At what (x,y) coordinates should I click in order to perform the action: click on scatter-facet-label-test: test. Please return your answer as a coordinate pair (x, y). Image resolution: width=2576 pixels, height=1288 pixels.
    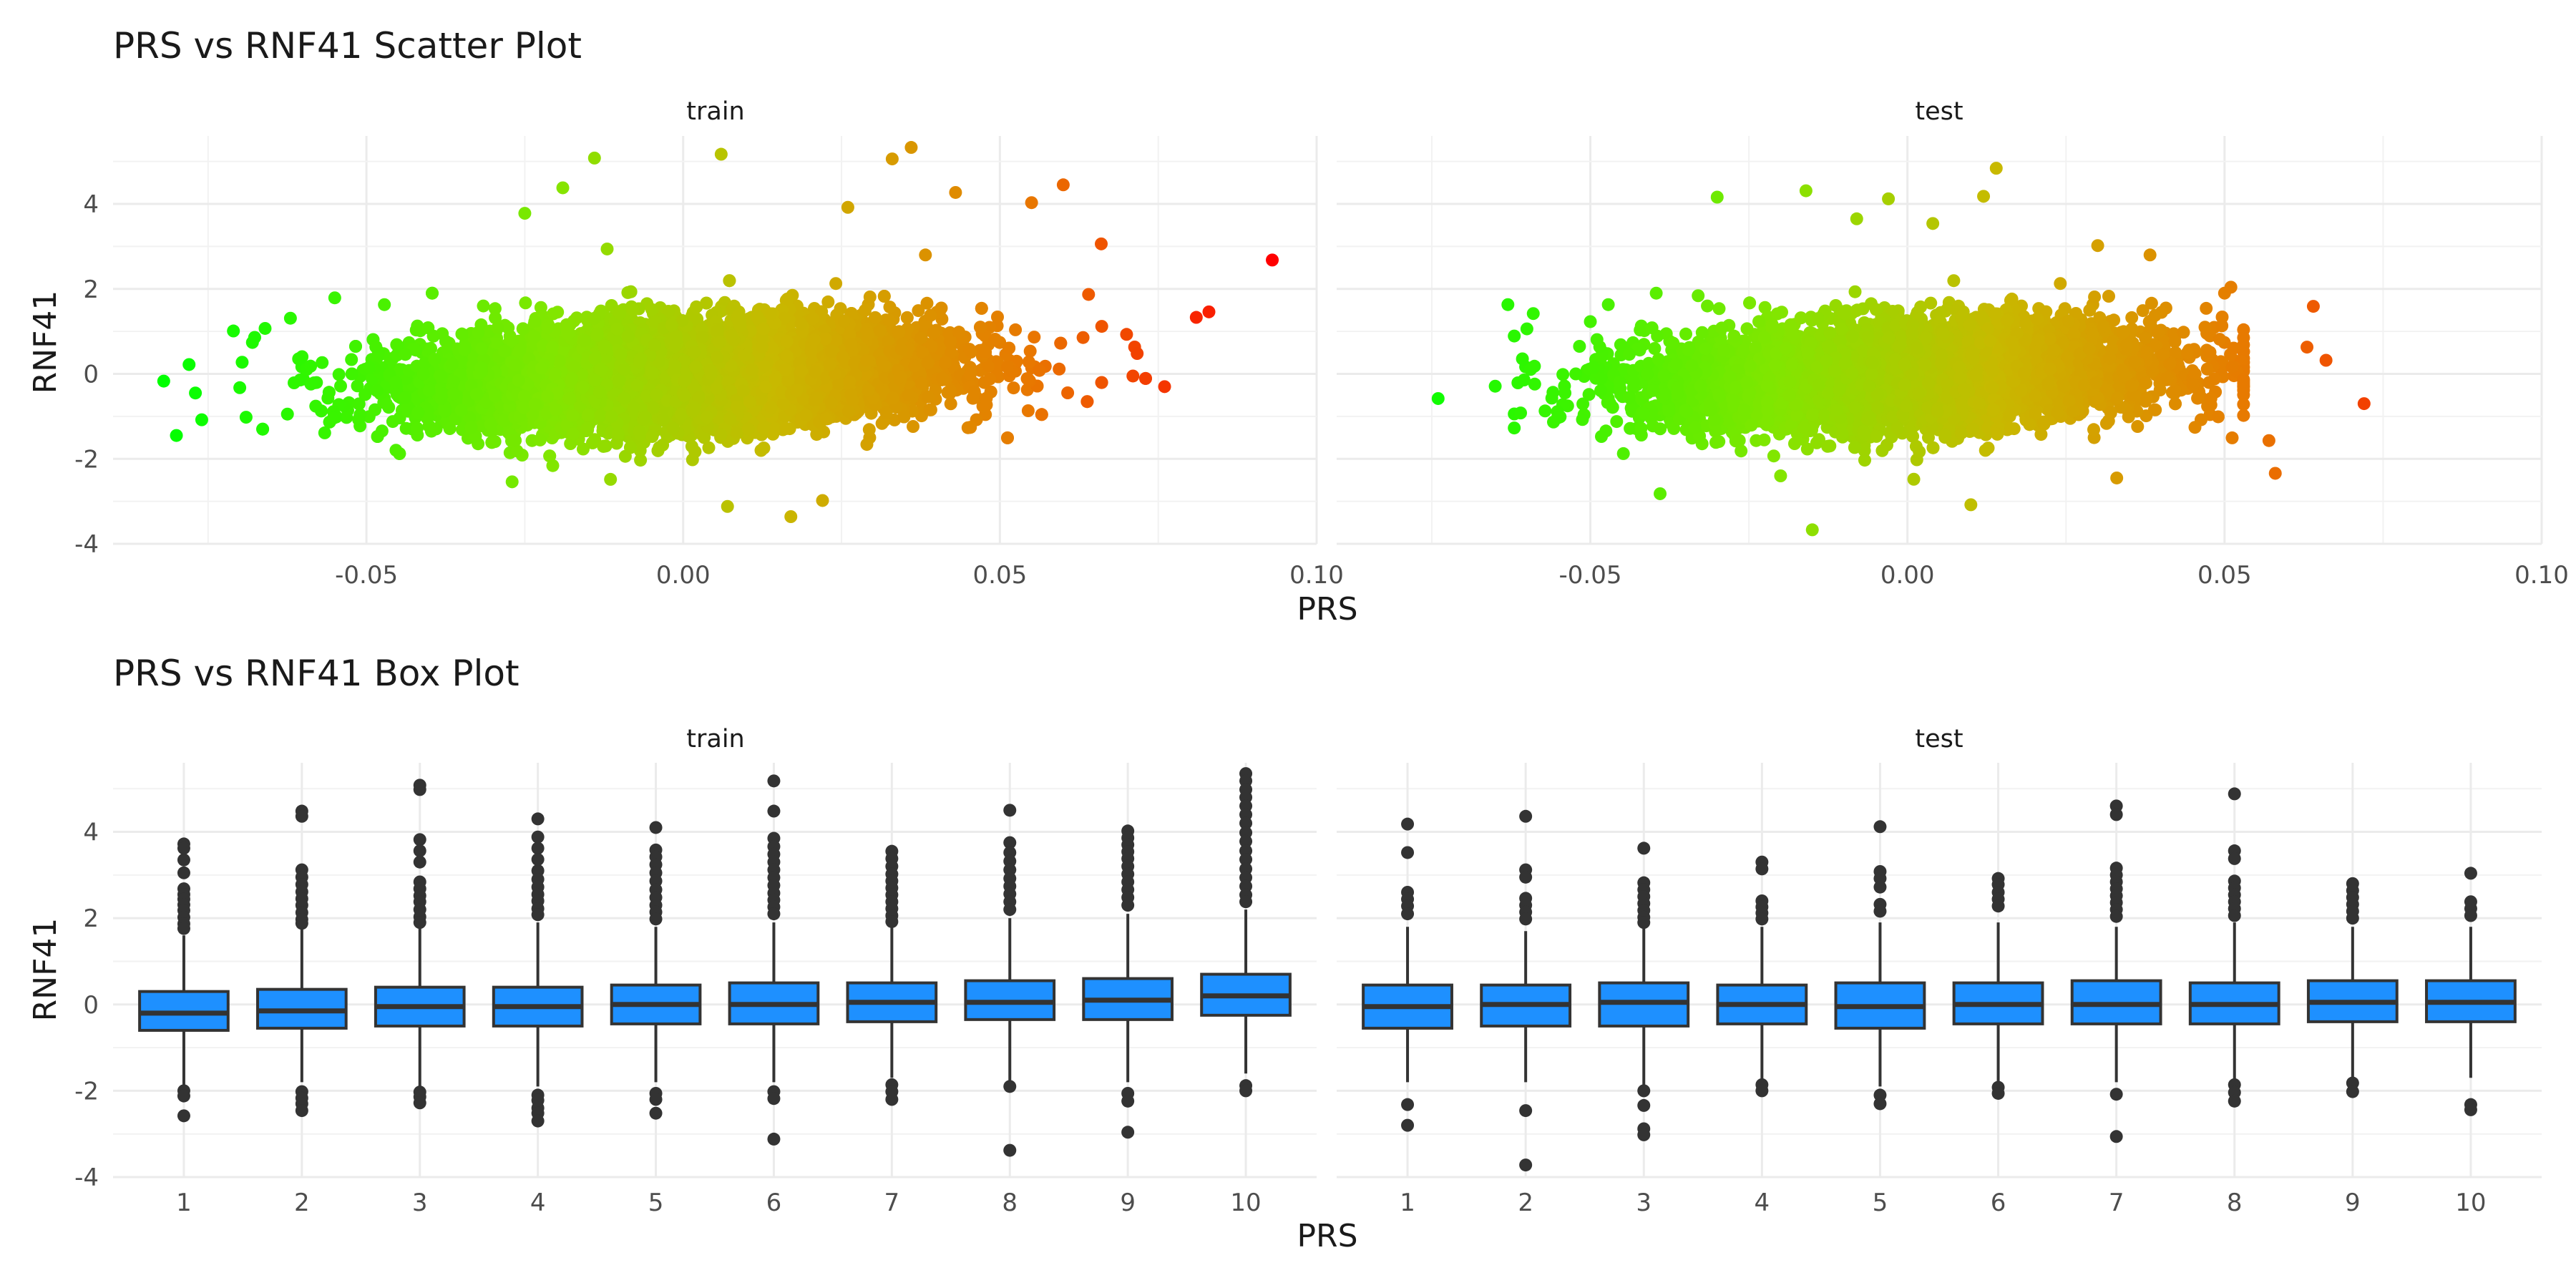
    Looking at the image, I should click on (1939, 111).